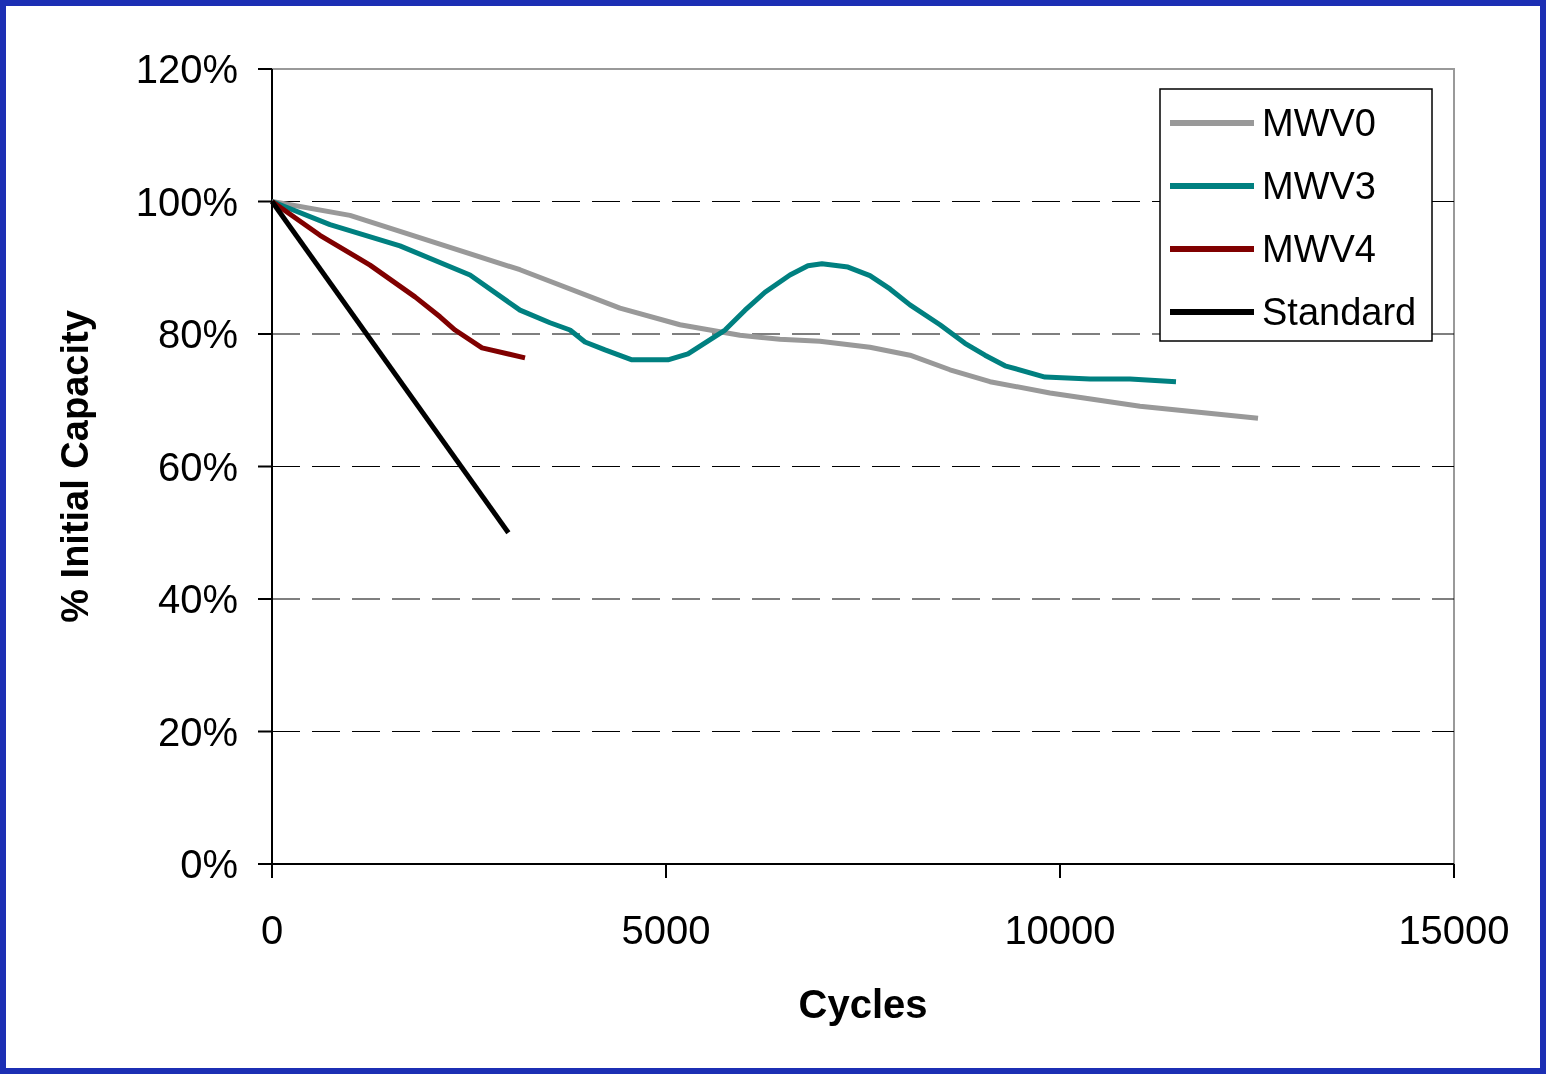 The width and height of the screenshot is (1546, 1074). What do you see at coordinates (272, 930) in the screenshot?
I see `x-tick-label: 0` at bounding box center [272, 930].